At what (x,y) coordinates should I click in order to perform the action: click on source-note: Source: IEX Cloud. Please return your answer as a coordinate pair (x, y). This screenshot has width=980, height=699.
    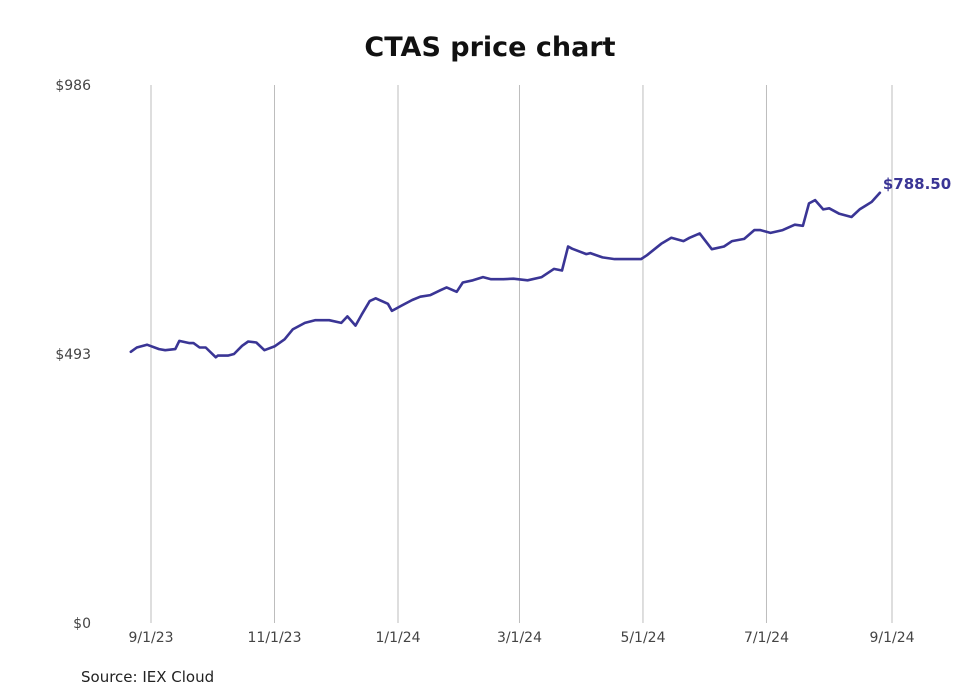
    Looking at the image, I should click on (148, 677).